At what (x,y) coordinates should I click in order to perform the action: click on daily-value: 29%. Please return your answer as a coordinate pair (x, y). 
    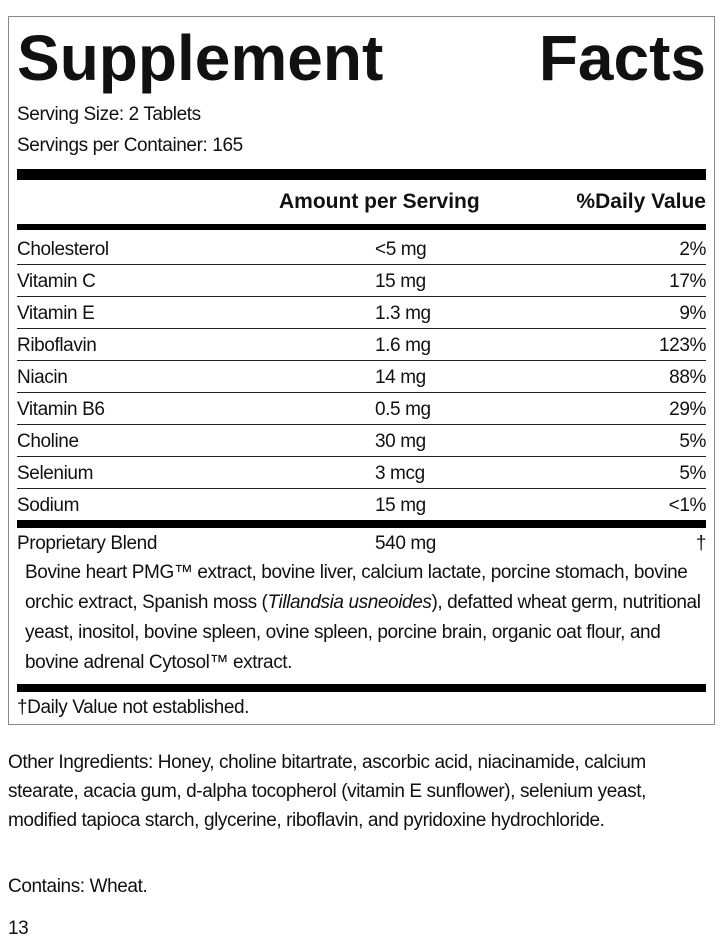
    Looking at the image, I should click on (687, 409).